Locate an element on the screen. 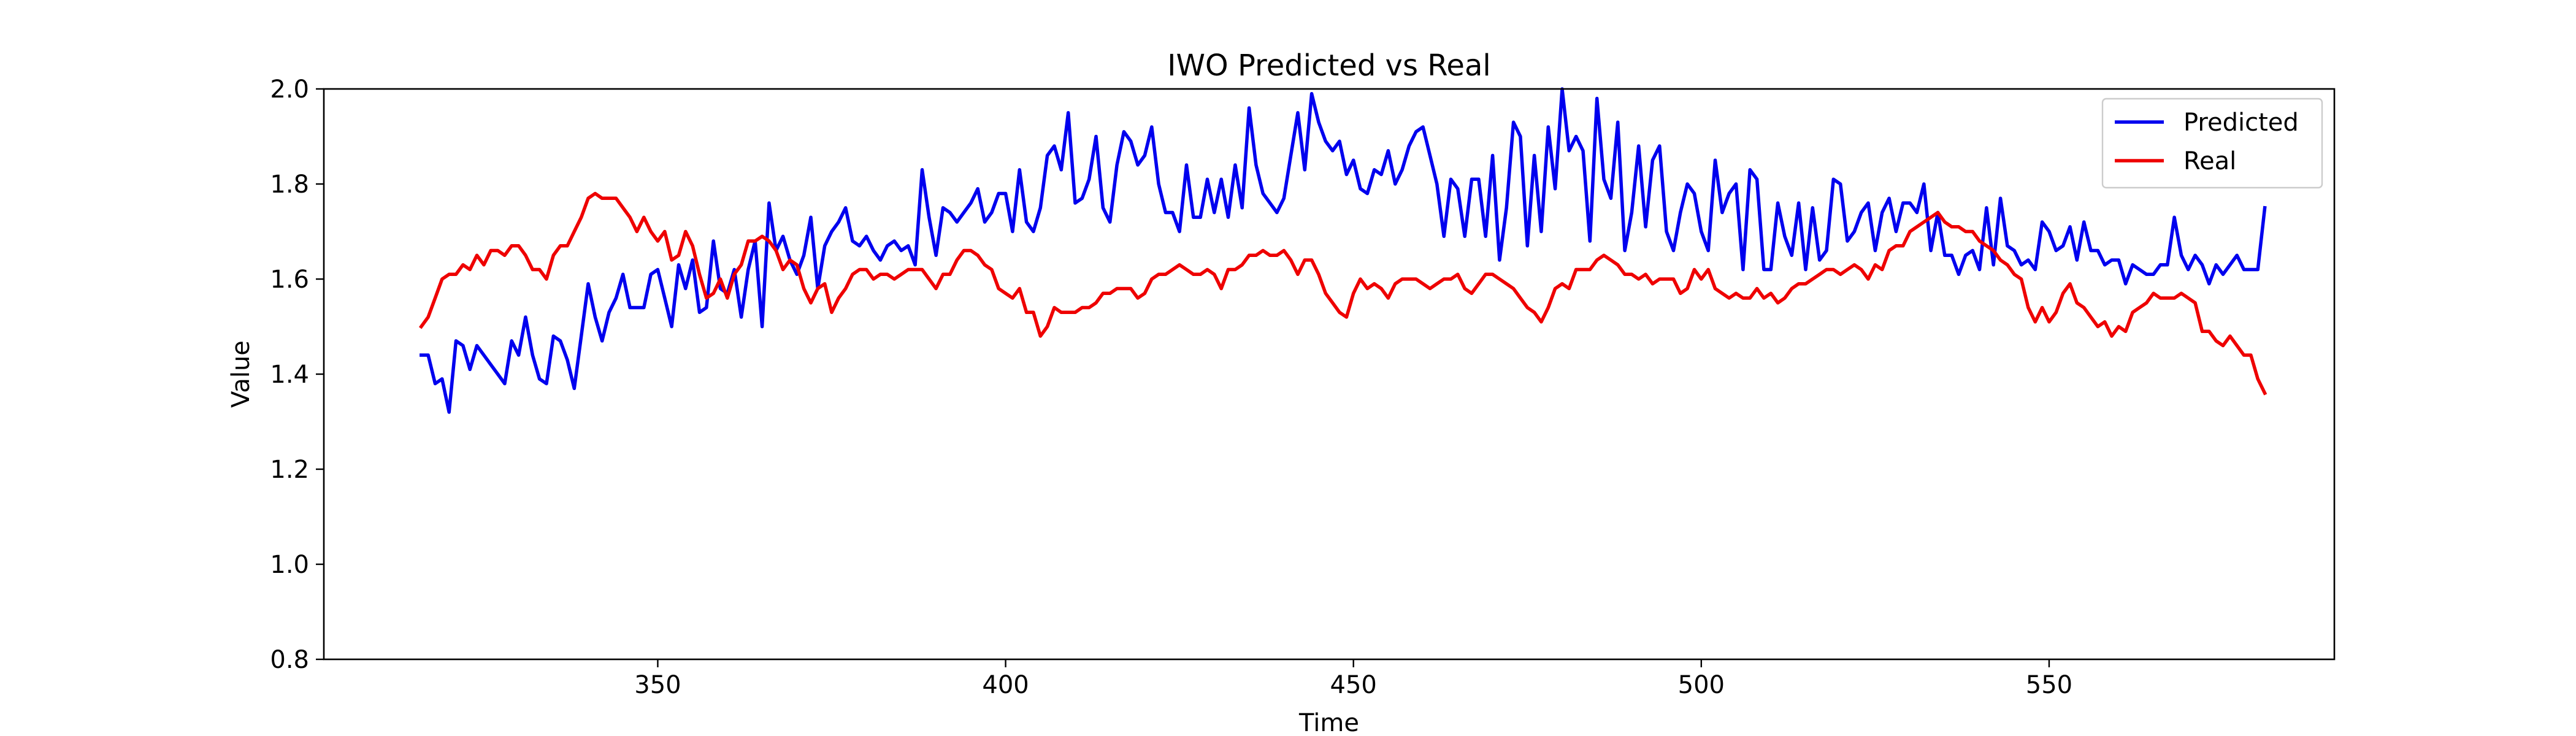 The height and width of the screenshot is (736, 2576). y-tick-label: 1.2 is located at coordinates (289, 470).